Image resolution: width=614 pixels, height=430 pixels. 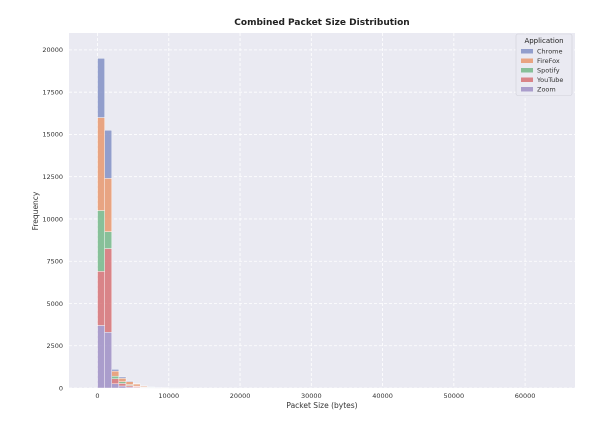 I want to click on chart-title: Combined Packet Size Distribution, so click(x=321, y=23).